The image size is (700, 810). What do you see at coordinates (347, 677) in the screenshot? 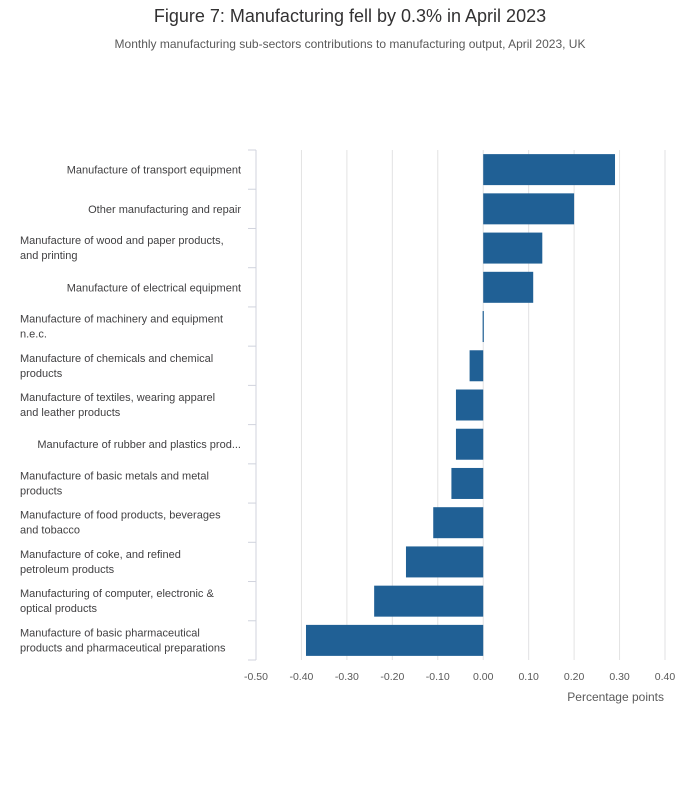
I see `x-tick-label: -0.30` at bounding box center [347, 677].